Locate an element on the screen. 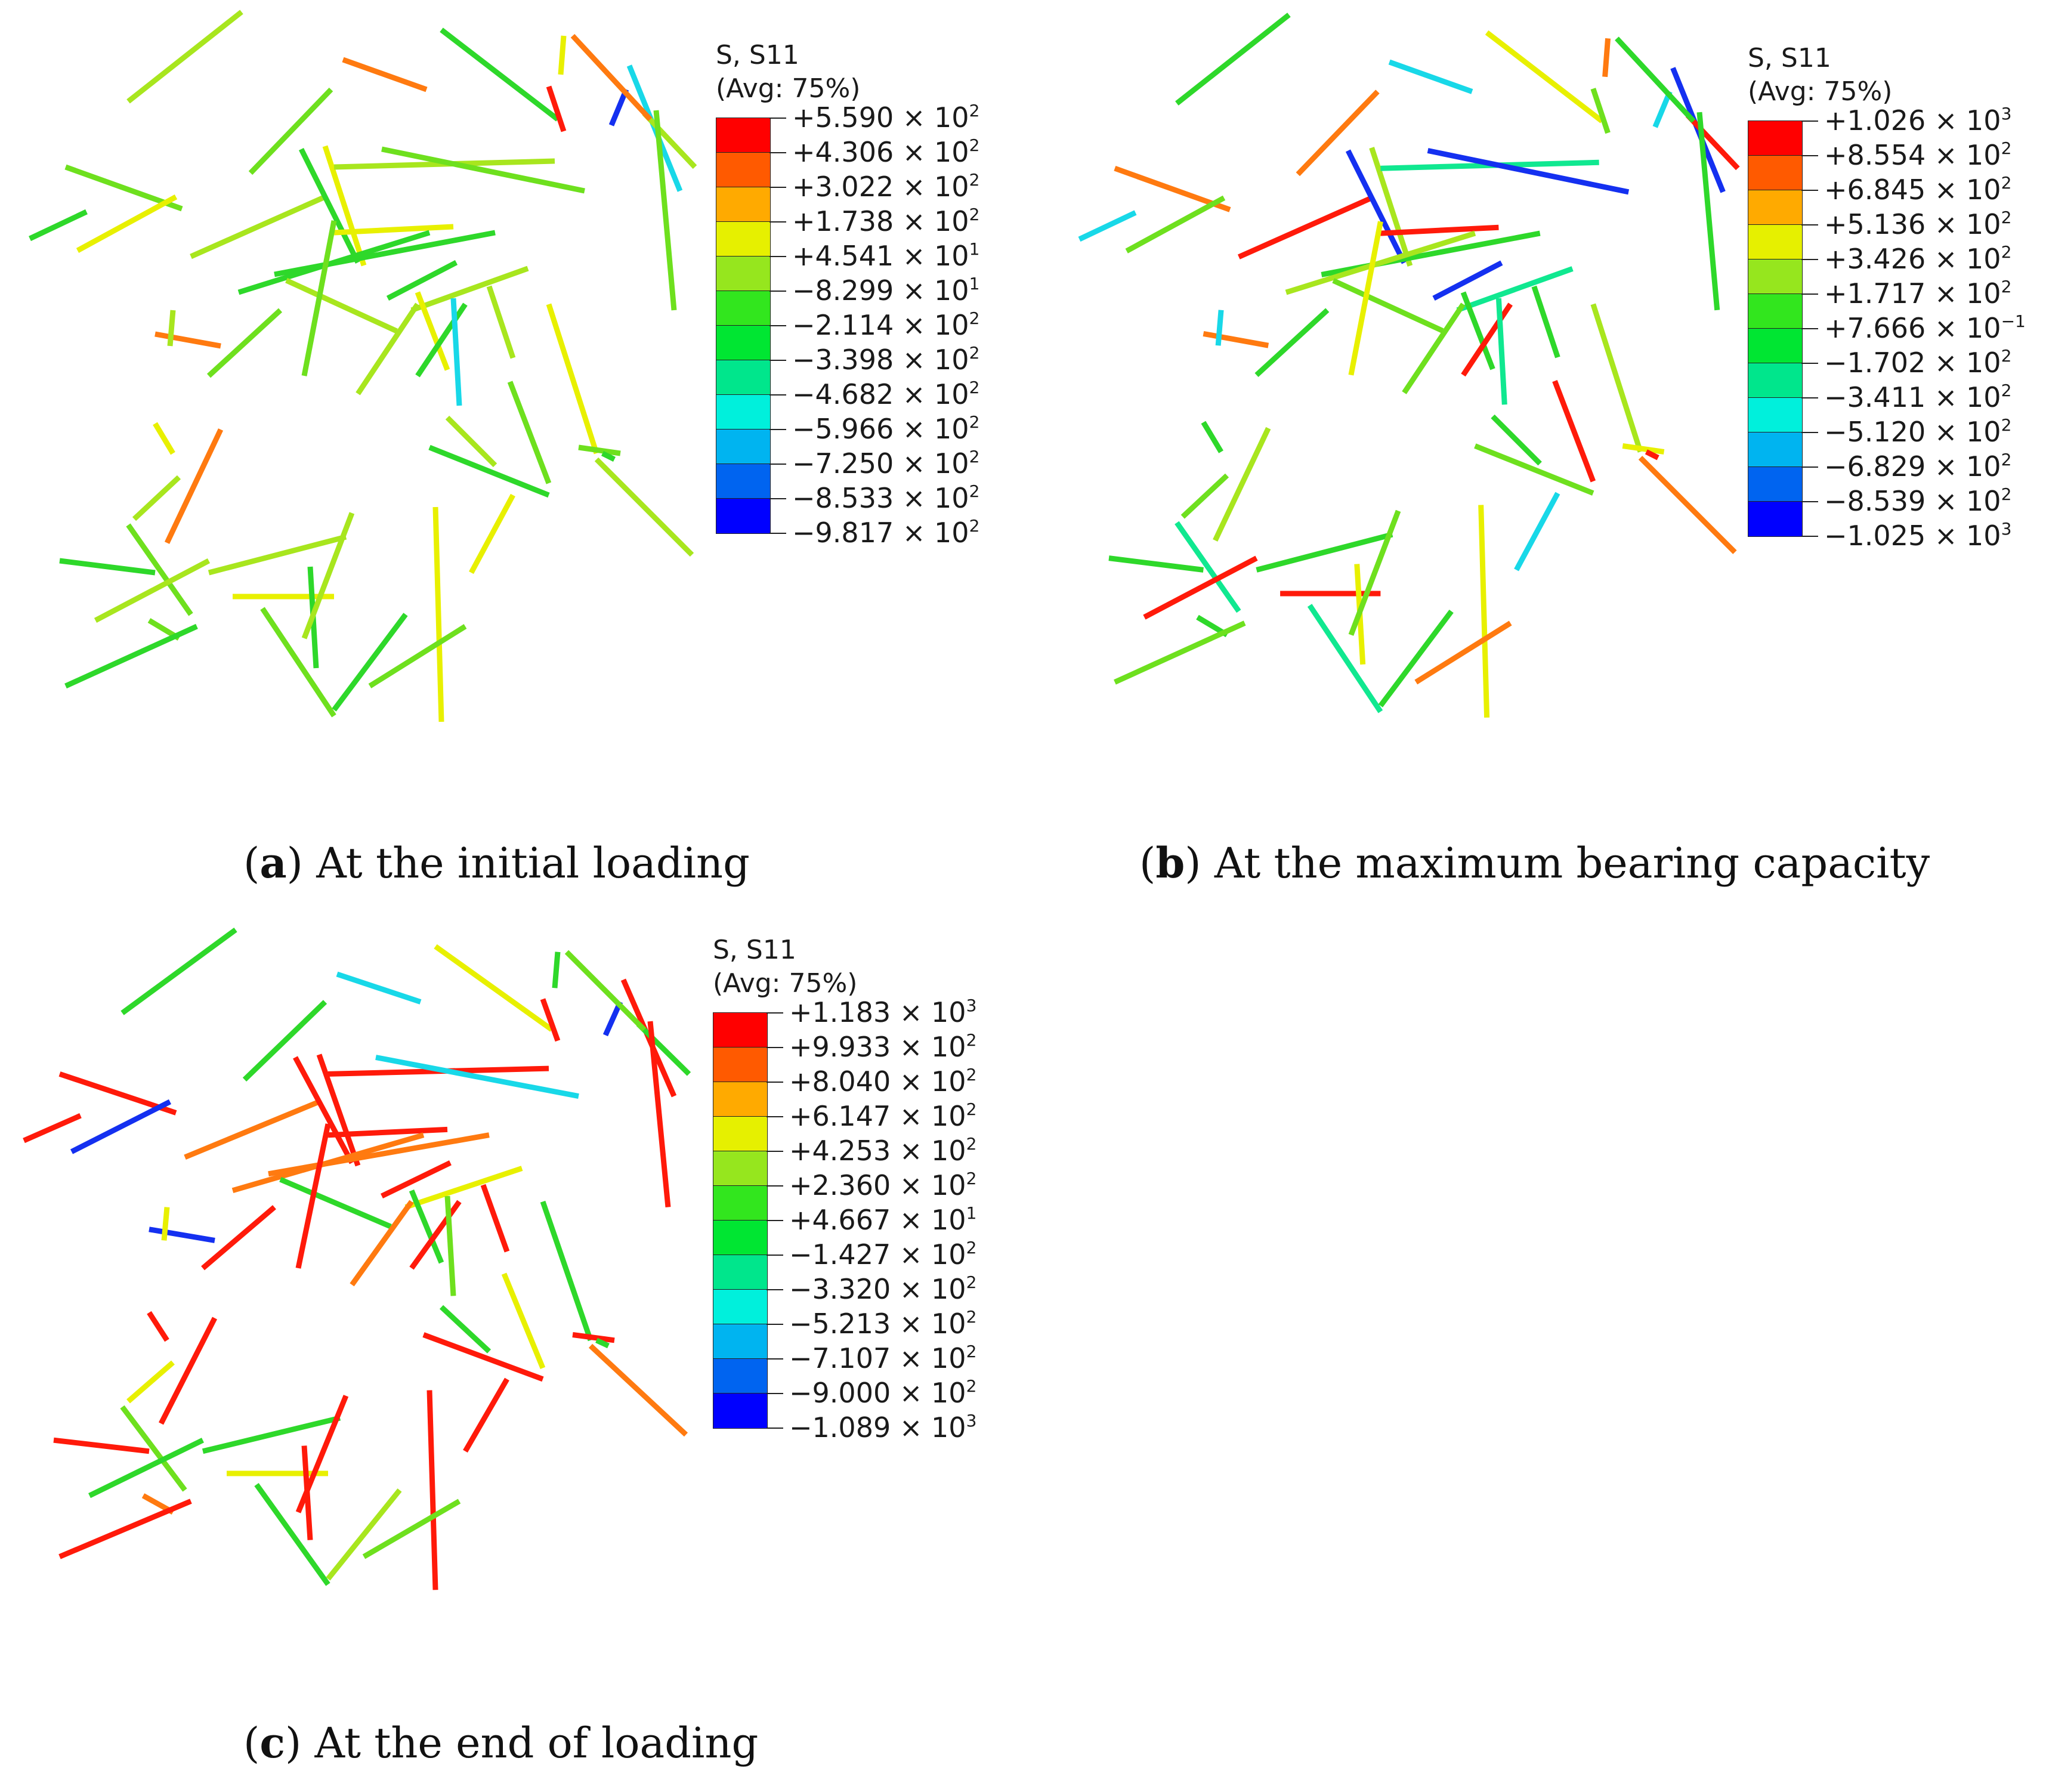 Image resolution: width=2046 pixels, height=1792 pixels. legend-exponent: 1 is located at coordinates (974, 249).